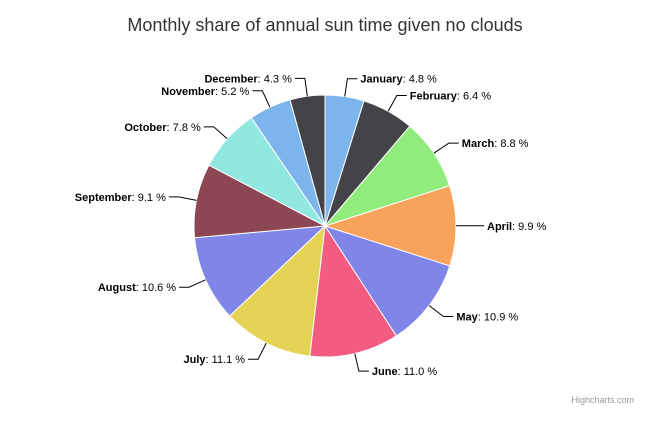  I want to click on data-label-name: November, so click(188, 92).